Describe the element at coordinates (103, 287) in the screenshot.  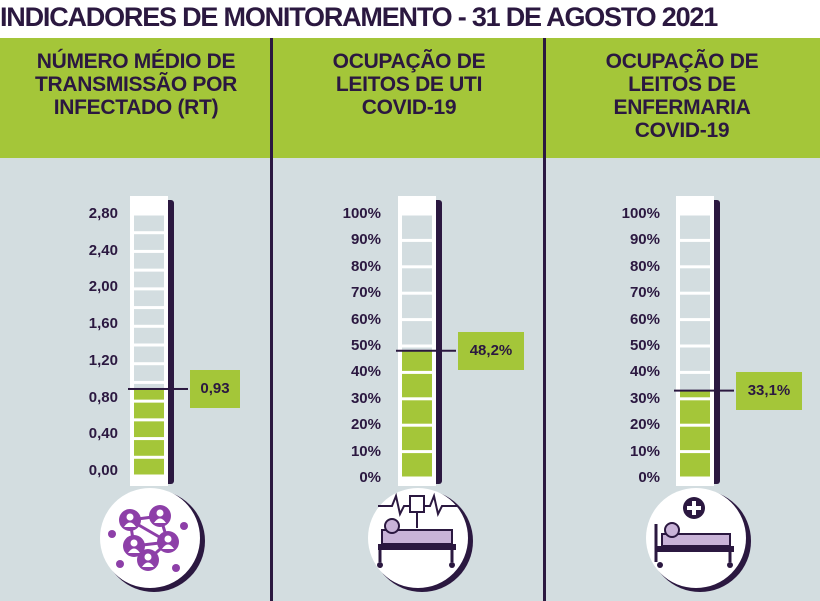
I see `tick-label: 2,00` at that location.